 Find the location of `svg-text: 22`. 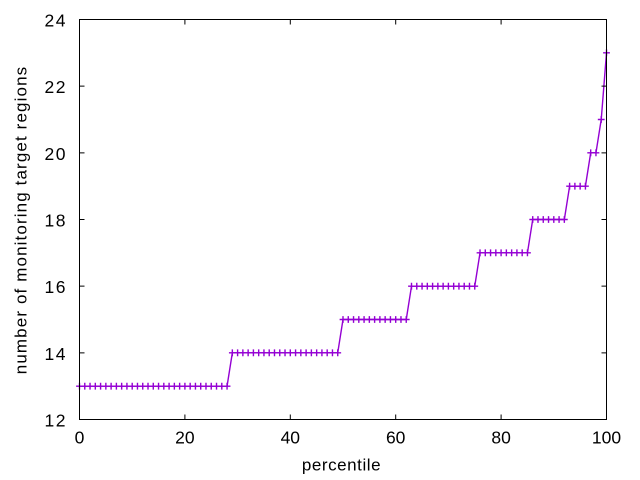

svg-text: 22 is located at coordinates (56, 87).